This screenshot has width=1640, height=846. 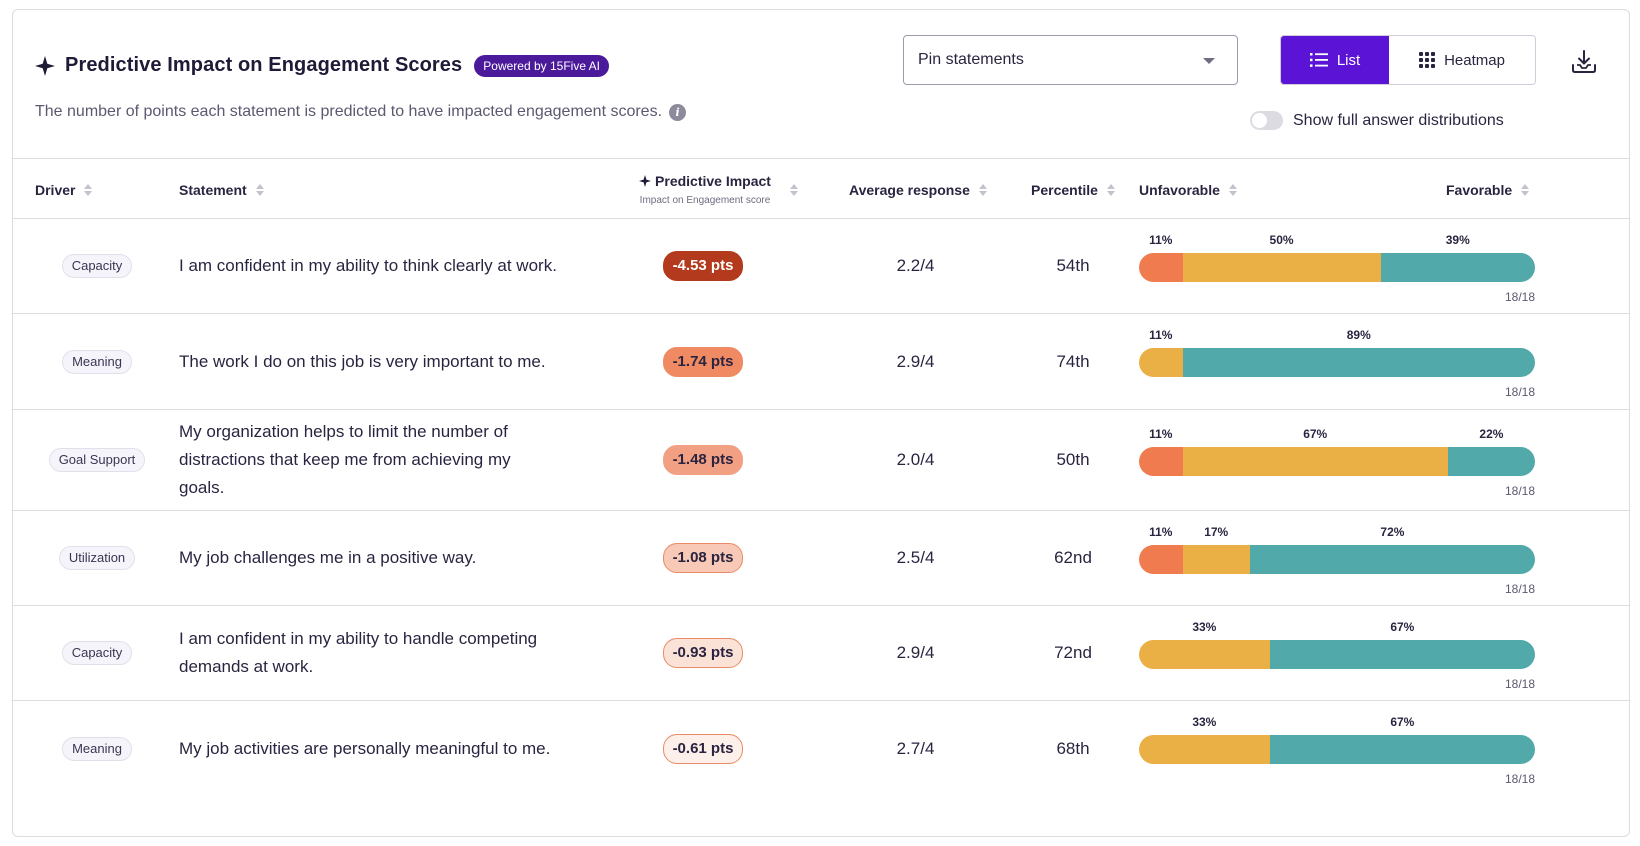 I want to click on full-distribution-switch, so click(x=1266, y=120).